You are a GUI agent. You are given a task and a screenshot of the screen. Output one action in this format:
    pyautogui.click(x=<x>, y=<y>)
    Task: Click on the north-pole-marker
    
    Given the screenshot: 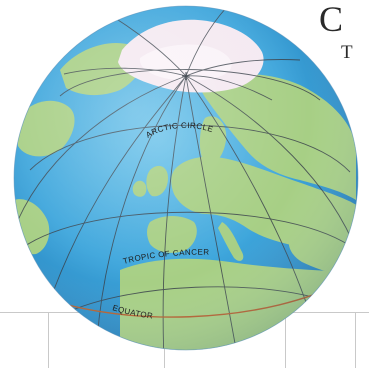 What is the action you would take?
    pyautogui.click(x=186, y=76)
    